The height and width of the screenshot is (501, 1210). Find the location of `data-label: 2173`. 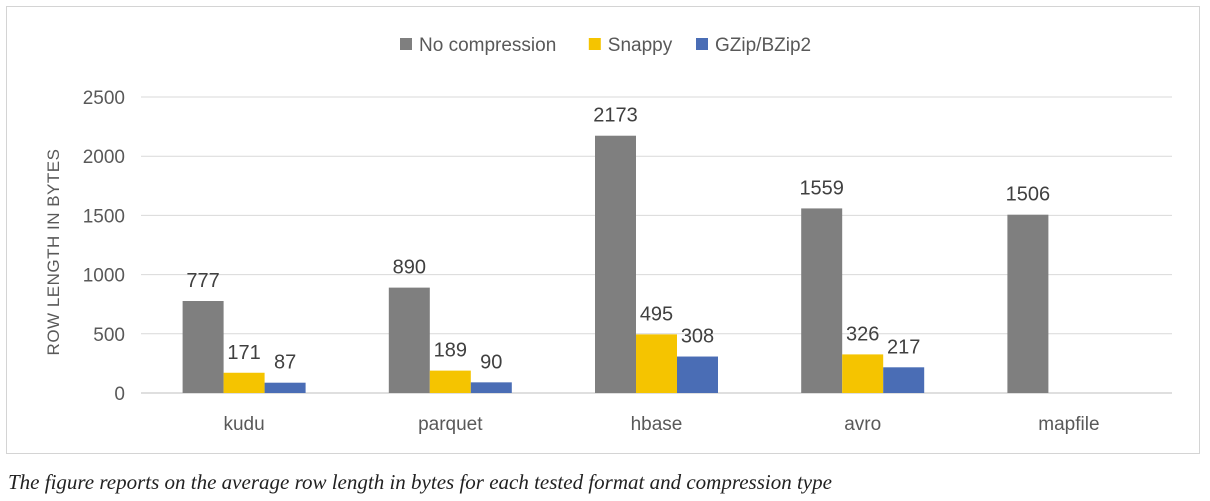

data-label: 2173 is located at coordinates (615, 116).